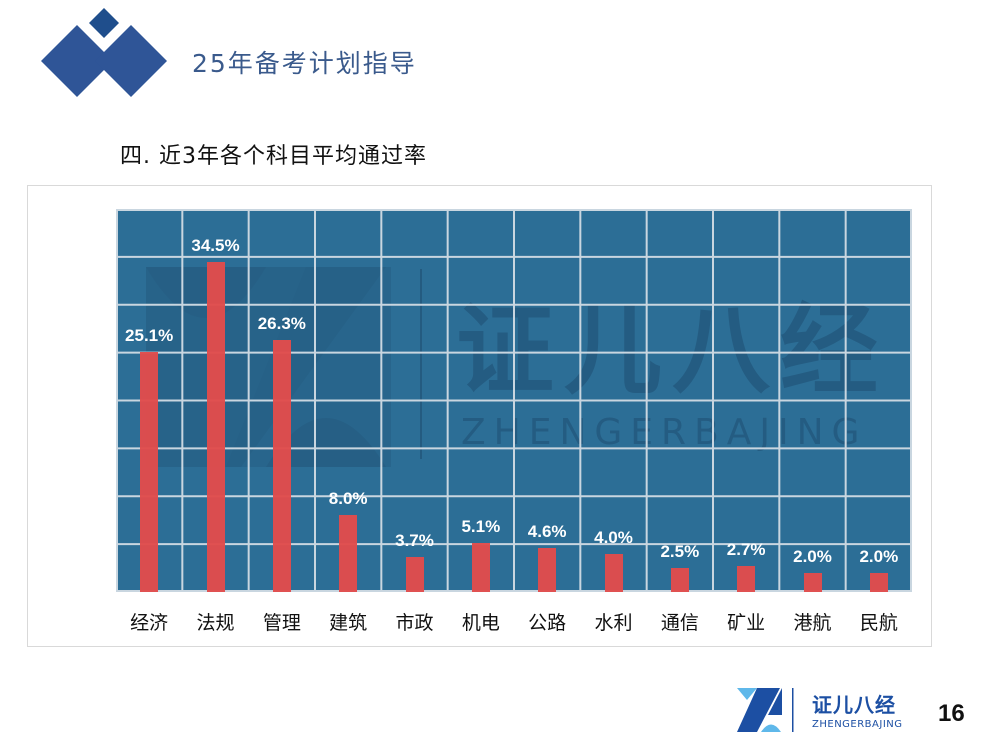 The image size is (1000, 750). What do you see at coordinates (765, 710) in the screenshot?
I see `footer-logo-icon` at bounding box center [765, 710].